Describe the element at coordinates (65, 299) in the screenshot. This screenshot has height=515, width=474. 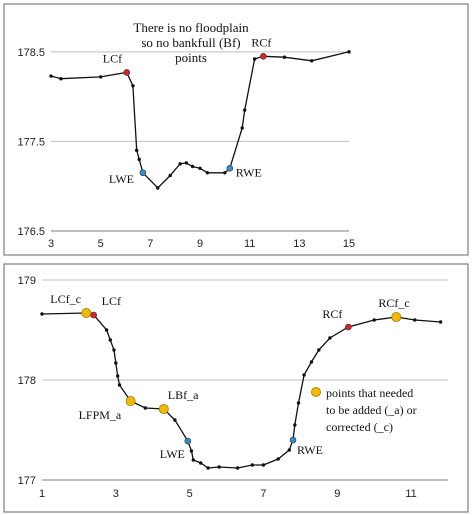
I see `point-label: LCf_c` at that location.